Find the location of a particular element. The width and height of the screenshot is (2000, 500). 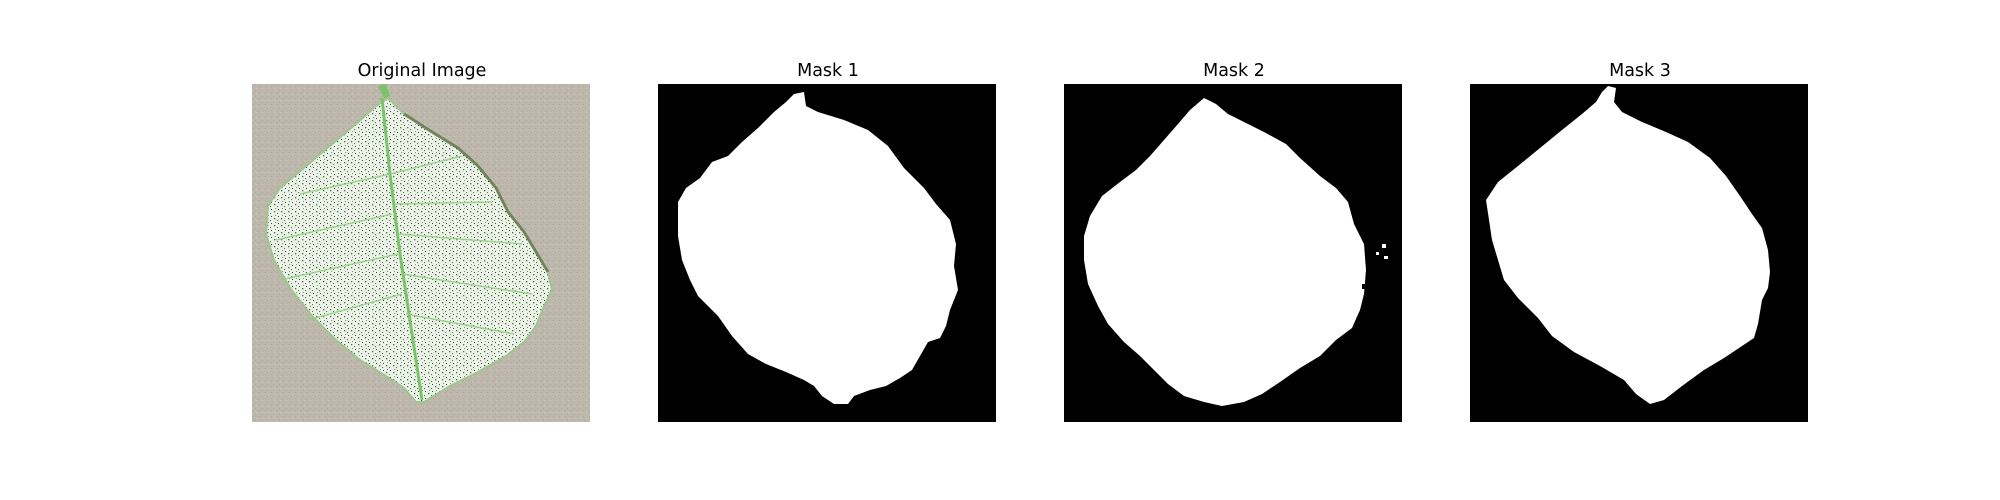

mask-2-foreground is located at coordinates (1225, 252).